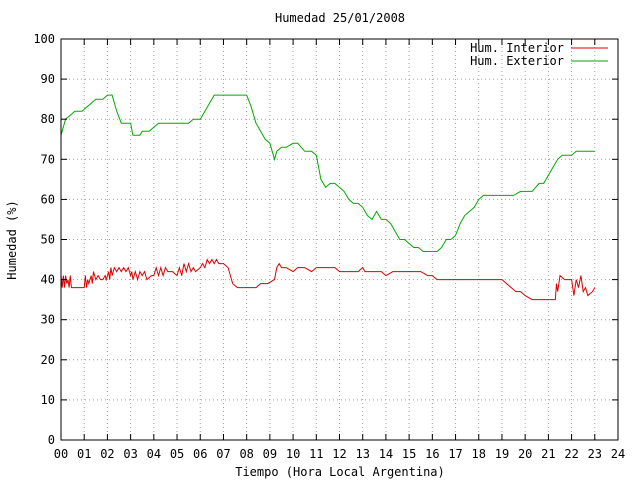 This screenshot has height=480, width=640. What do you see at coordinates (386, 454) in the screenshot?
I see `x-tick-label: 14` at bounding box center [386, 454].